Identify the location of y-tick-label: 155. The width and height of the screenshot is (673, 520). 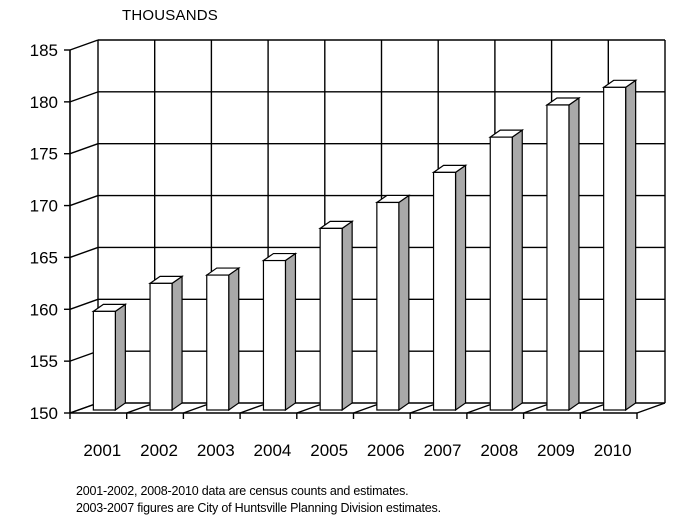
(44, 361).